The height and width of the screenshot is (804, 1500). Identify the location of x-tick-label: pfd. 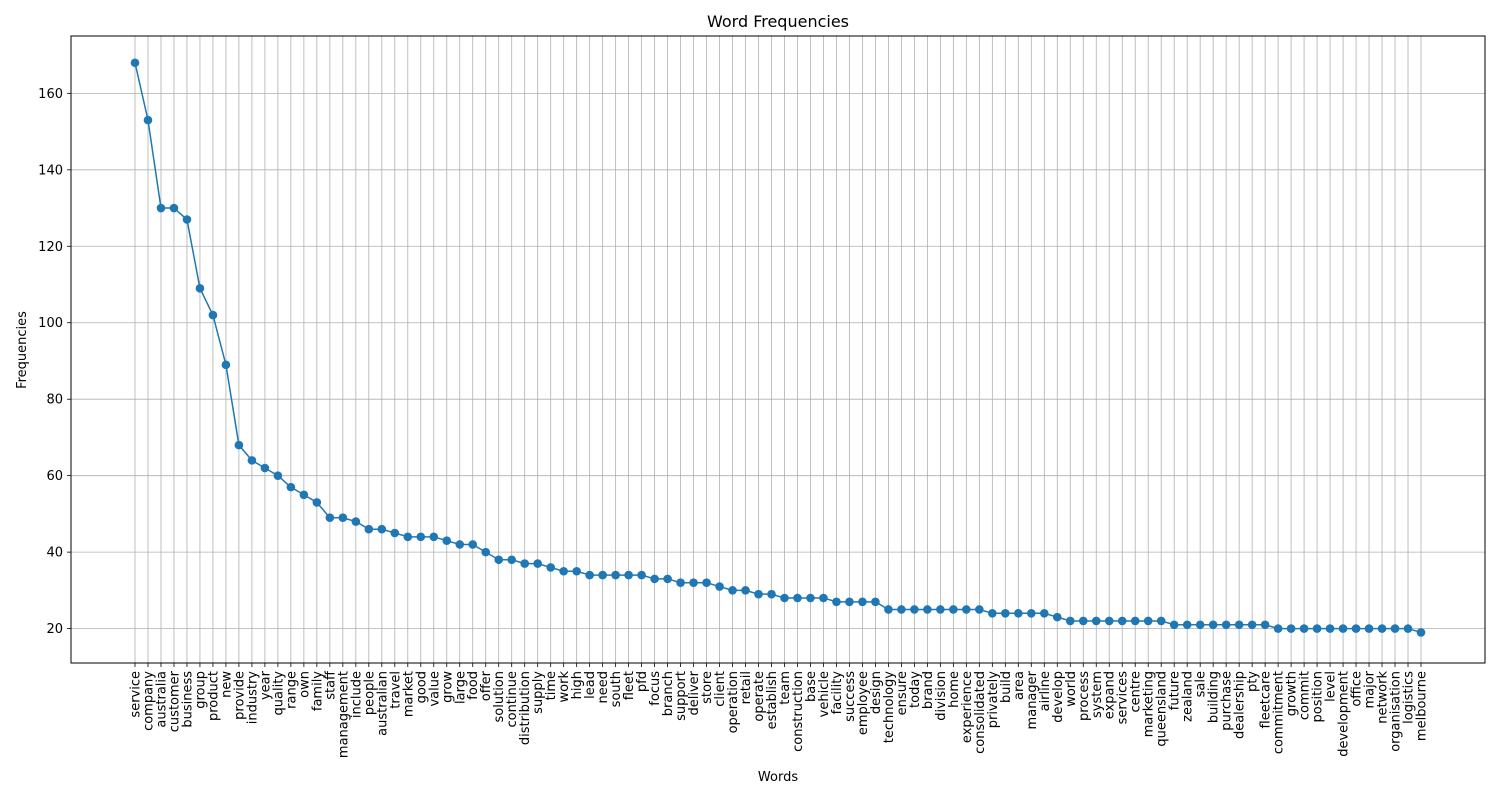
(642, 681).